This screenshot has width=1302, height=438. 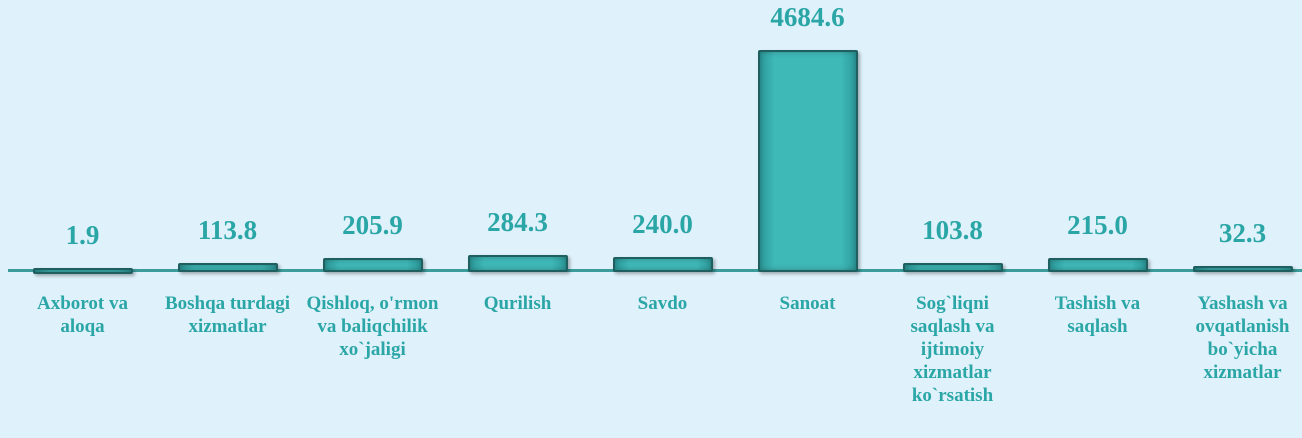 I want to click on data-label: 32.3, so click(x=1242, y=233).